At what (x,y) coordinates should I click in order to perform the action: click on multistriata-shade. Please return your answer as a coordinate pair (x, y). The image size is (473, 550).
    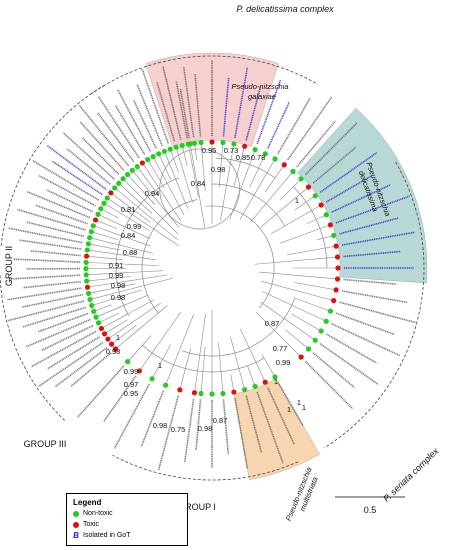
    Looking at the image, I should click on (276, 429).